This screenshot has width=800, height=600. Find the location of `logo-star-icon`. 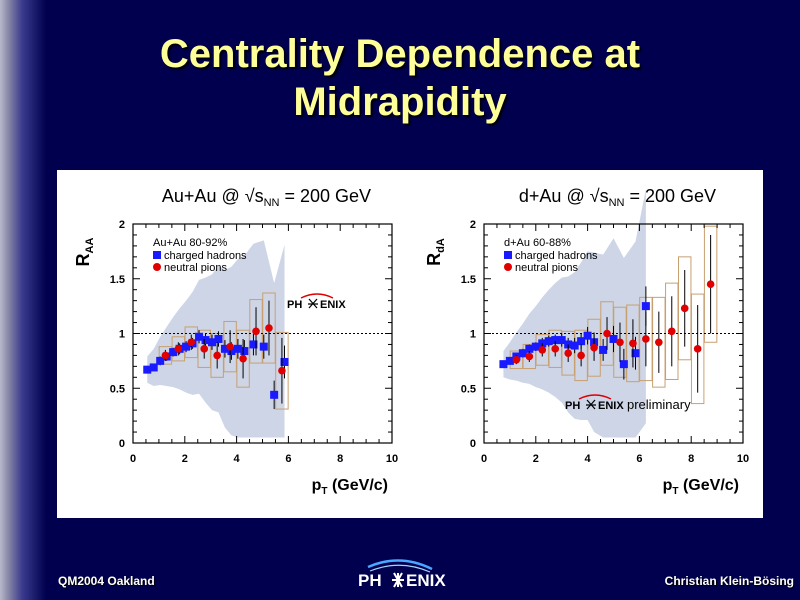

logo-star-icon is located at coordinates (398, 580).